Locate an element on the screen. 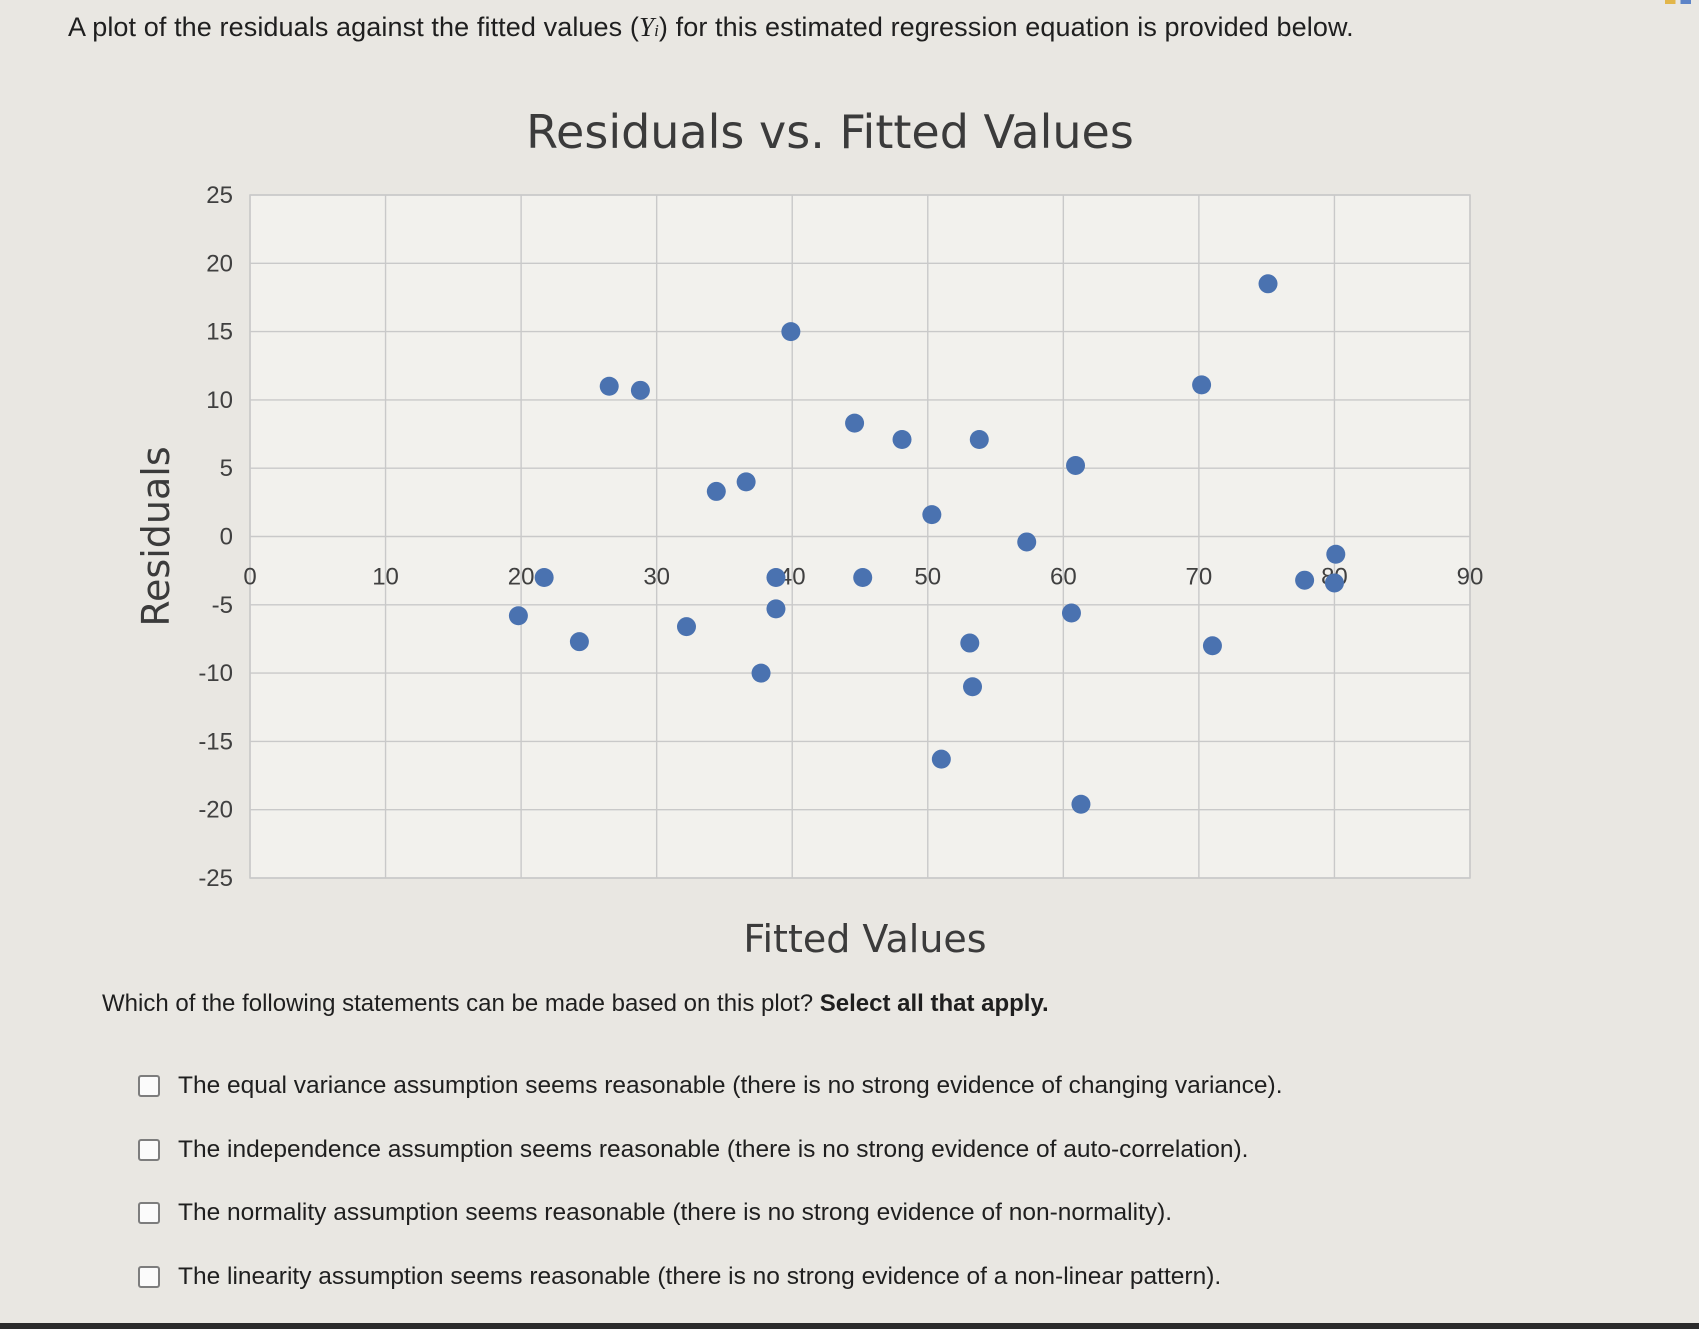 The height and width of the screenshot is (1329, 1699). y-tick-label: 10 is located at coordinates (219, 400).